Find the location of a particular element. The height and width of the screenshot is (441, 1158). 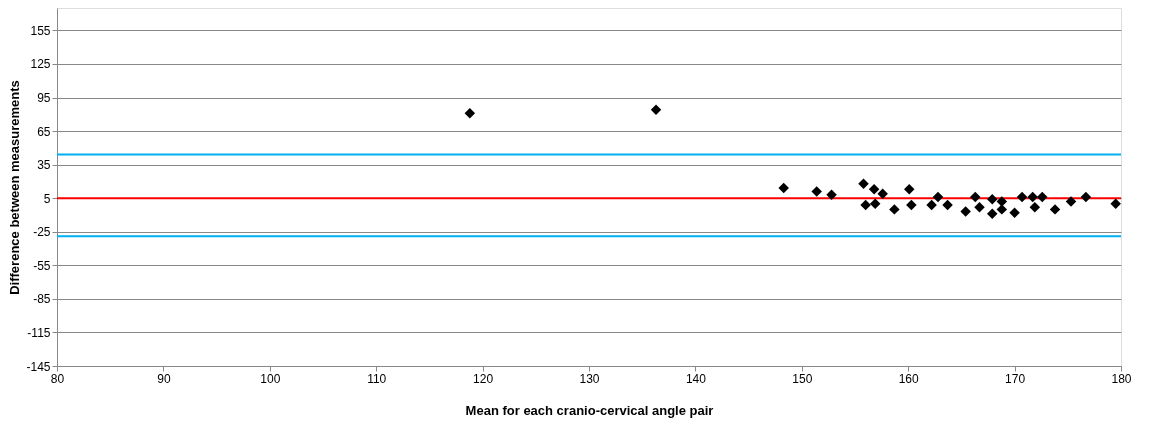

y-tick-label: 125 is located at coordinates (40, 64).